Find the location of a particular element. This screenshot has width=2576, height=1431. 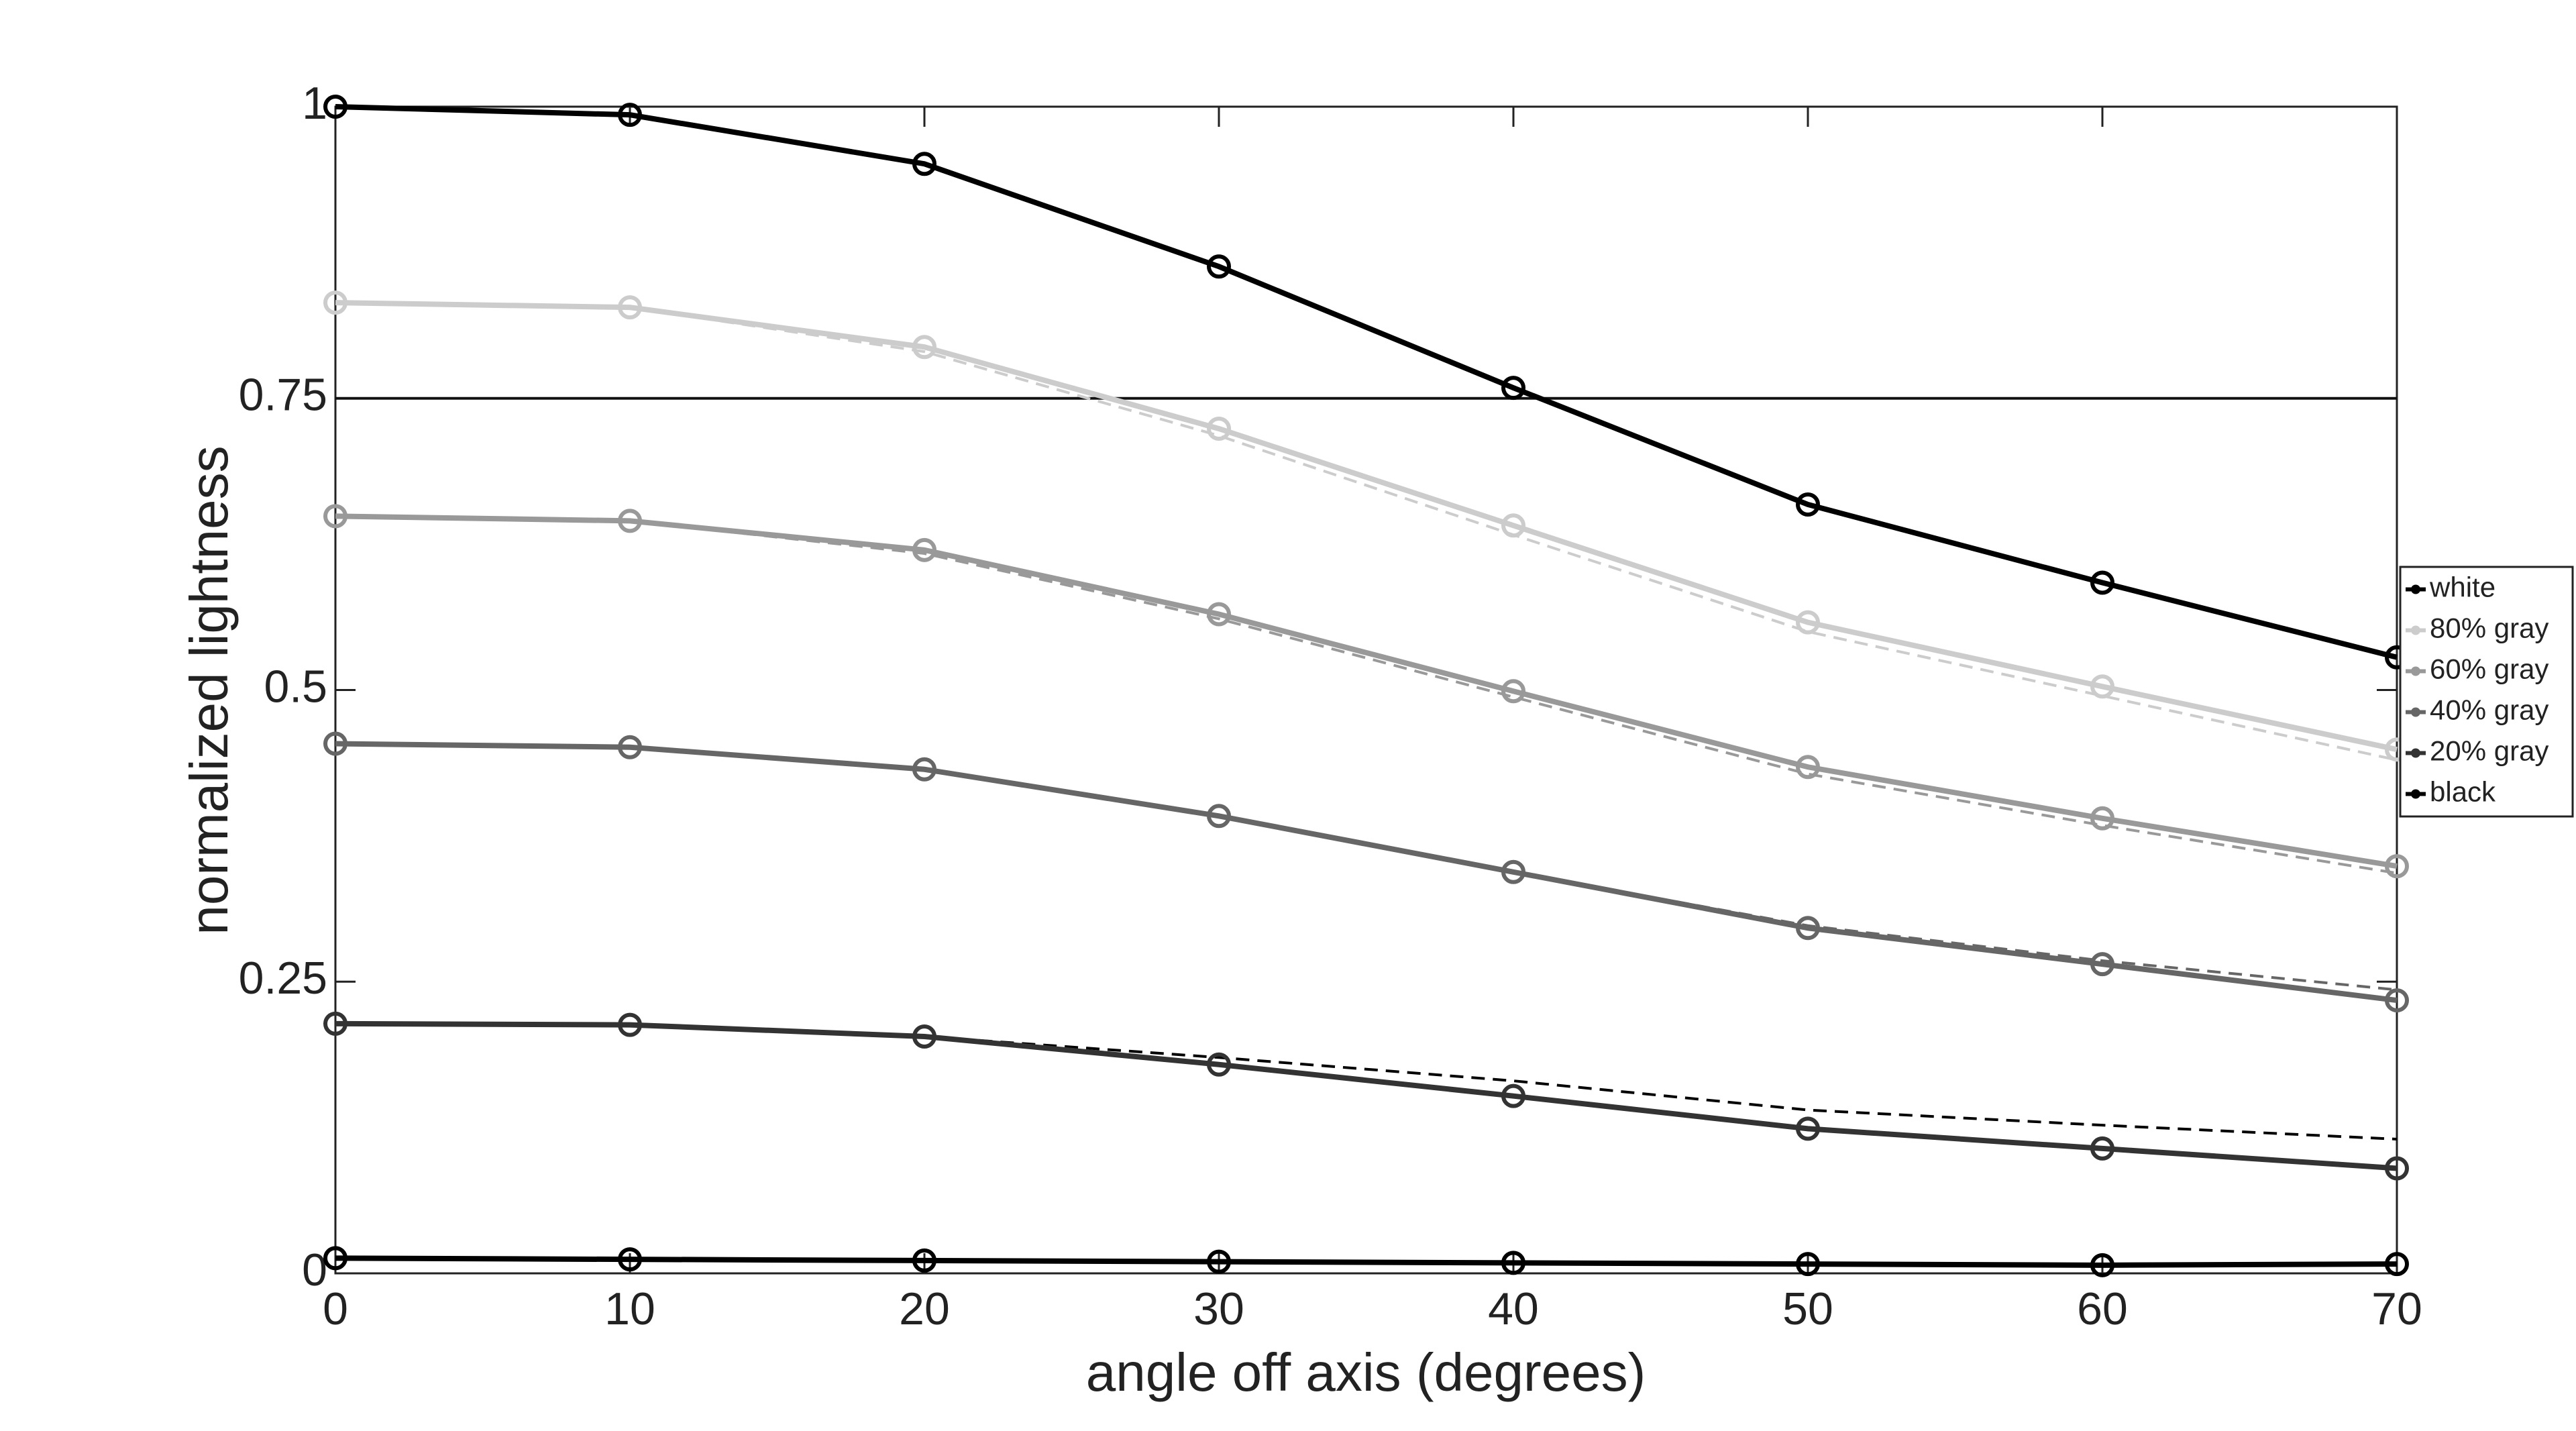

x-axis-label: angle off axis (degrees) is located at coordinates (1366, 1372).